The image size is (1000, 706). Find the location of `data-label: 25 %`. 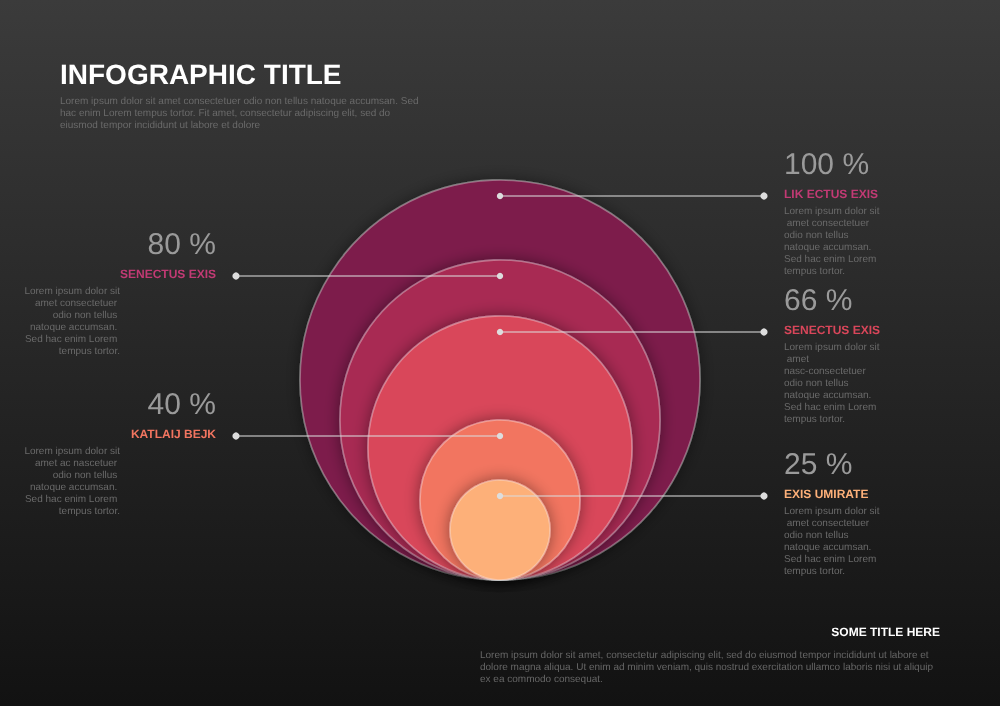

data-label: 25 % is located at coordinates (818, 465).